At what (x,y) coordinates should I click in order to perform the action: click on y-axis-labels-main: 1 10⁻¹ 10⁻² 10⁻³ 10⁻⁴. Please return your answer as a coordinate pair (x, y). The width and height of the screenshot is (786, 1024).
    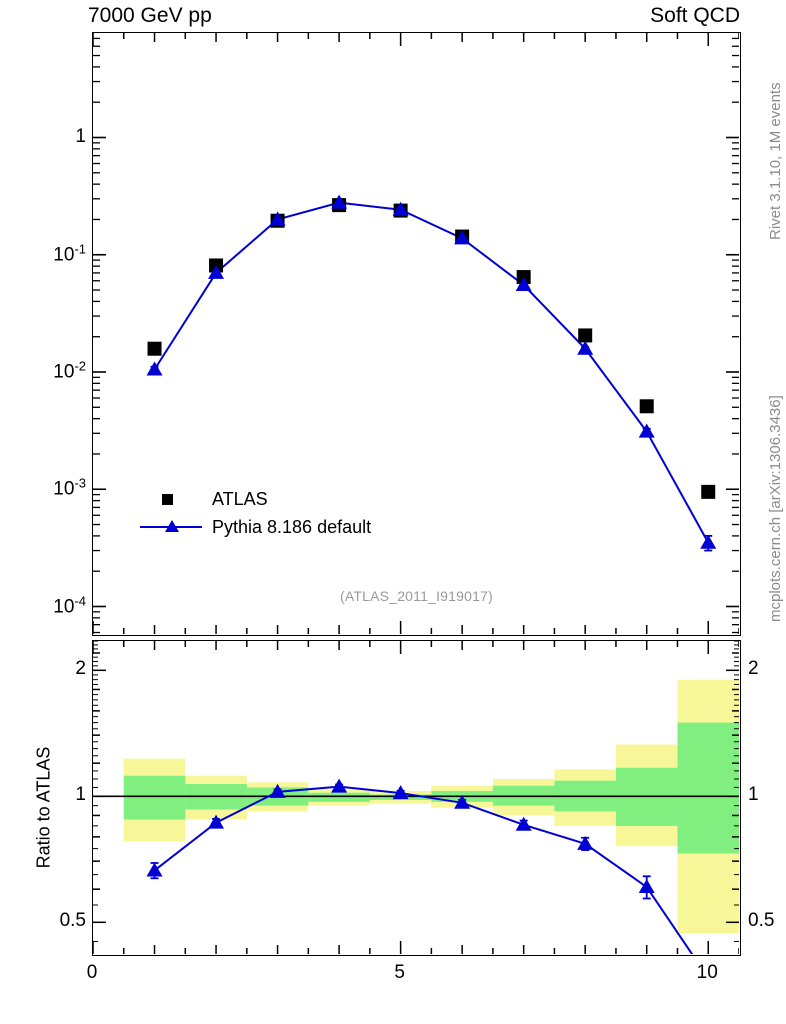
    Looking at the image, I should click on (43, 512).